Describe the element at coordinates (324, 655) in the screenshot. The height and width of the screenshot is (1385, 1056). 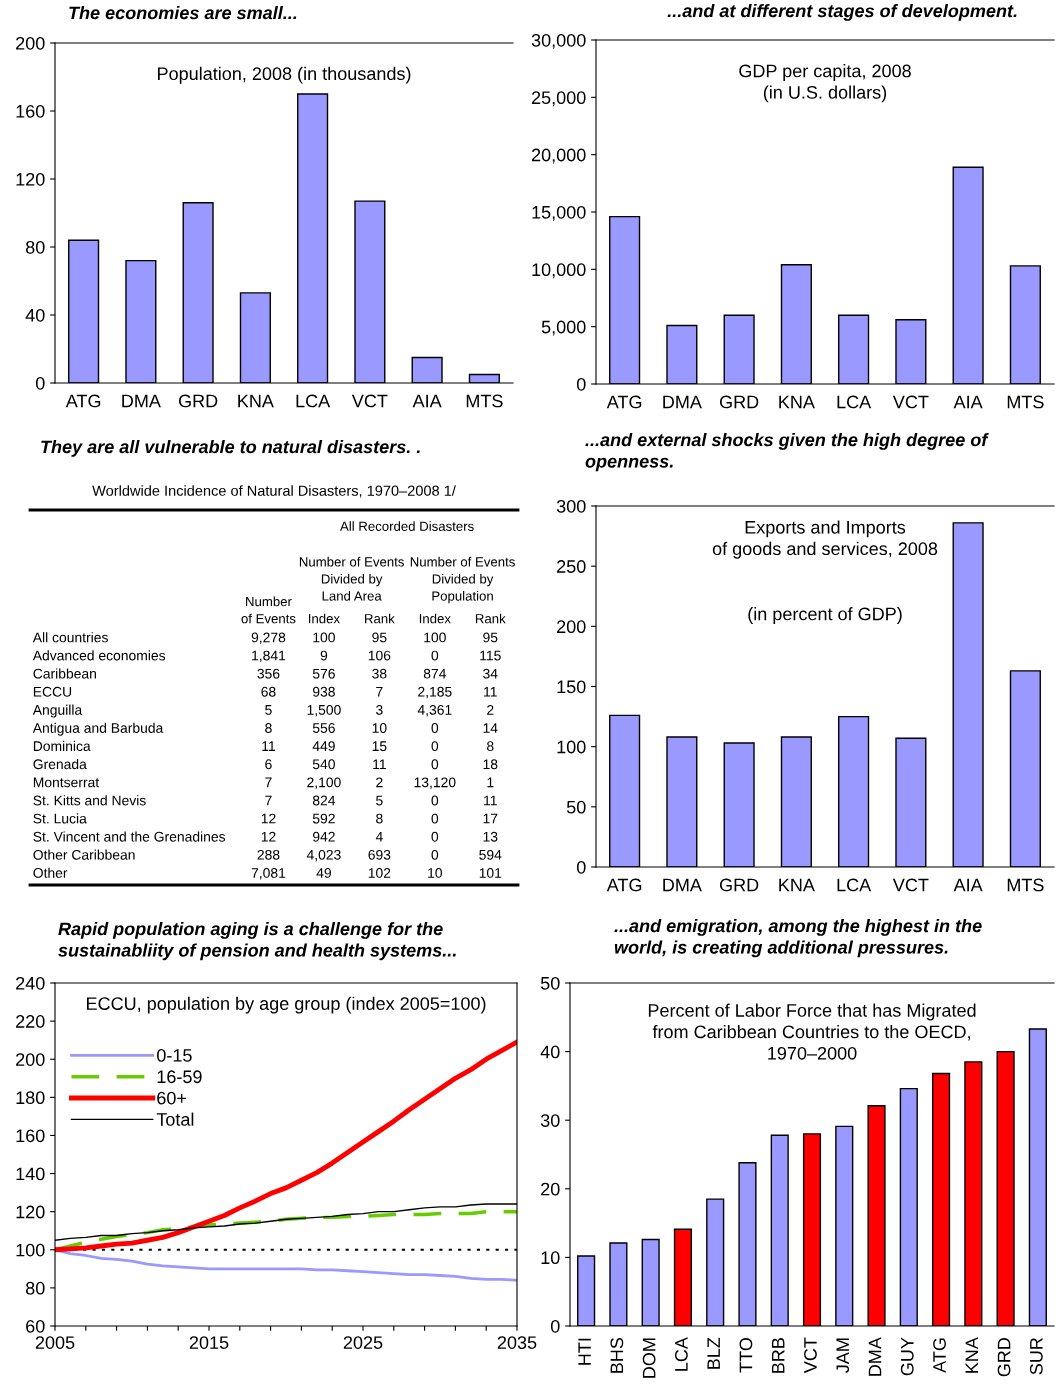
I see `data-label: 9` at that location.